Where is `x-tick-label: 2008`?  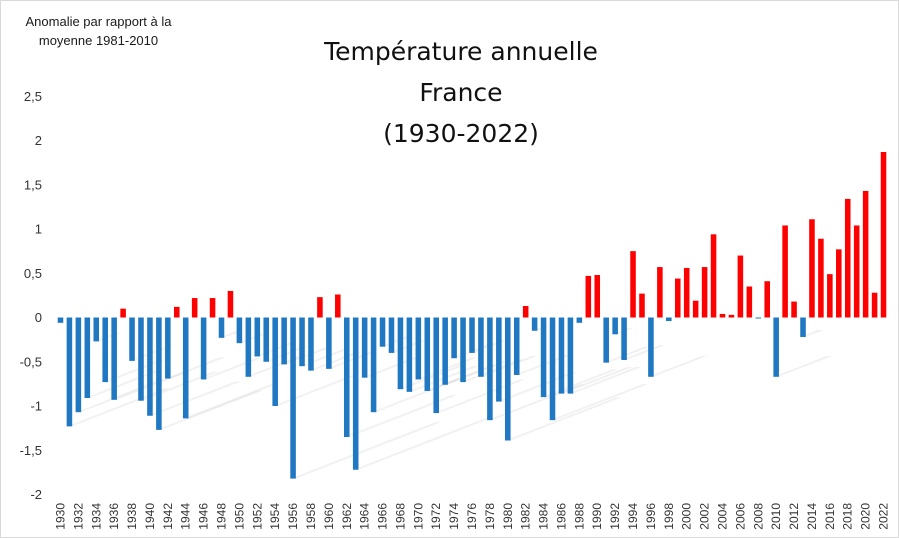
x-tick-label: 2008 is located at coordinates (758, 516).